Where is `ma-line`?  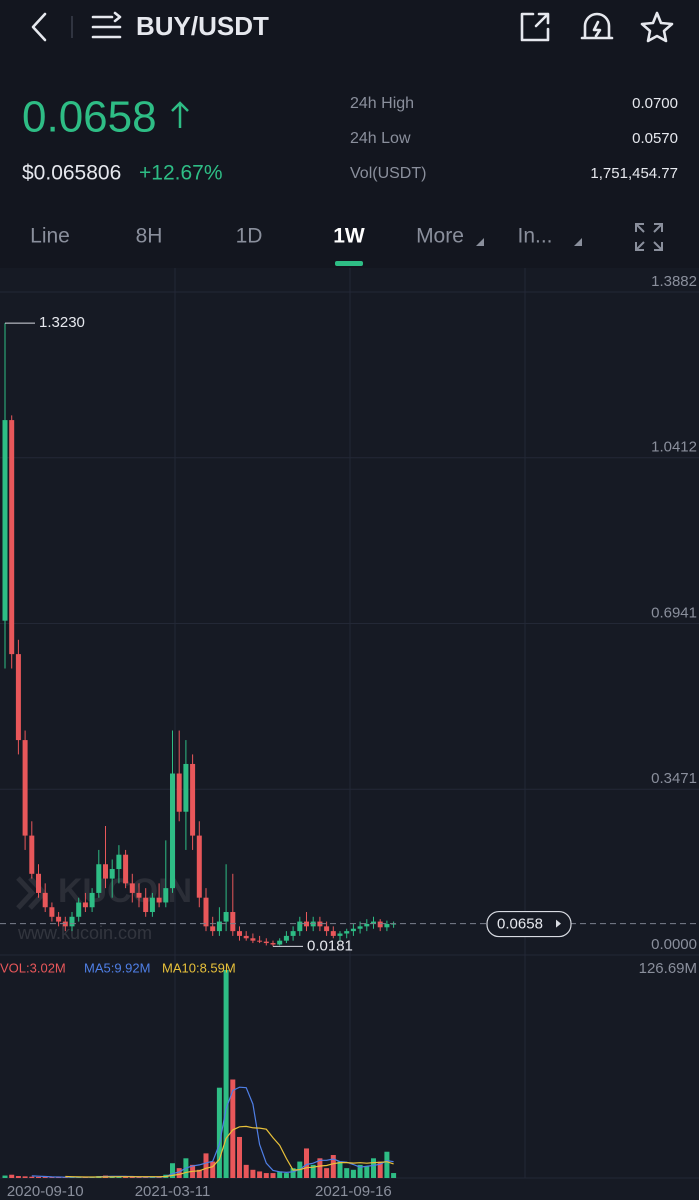
ma-line is located at coordinates (229, 1151).